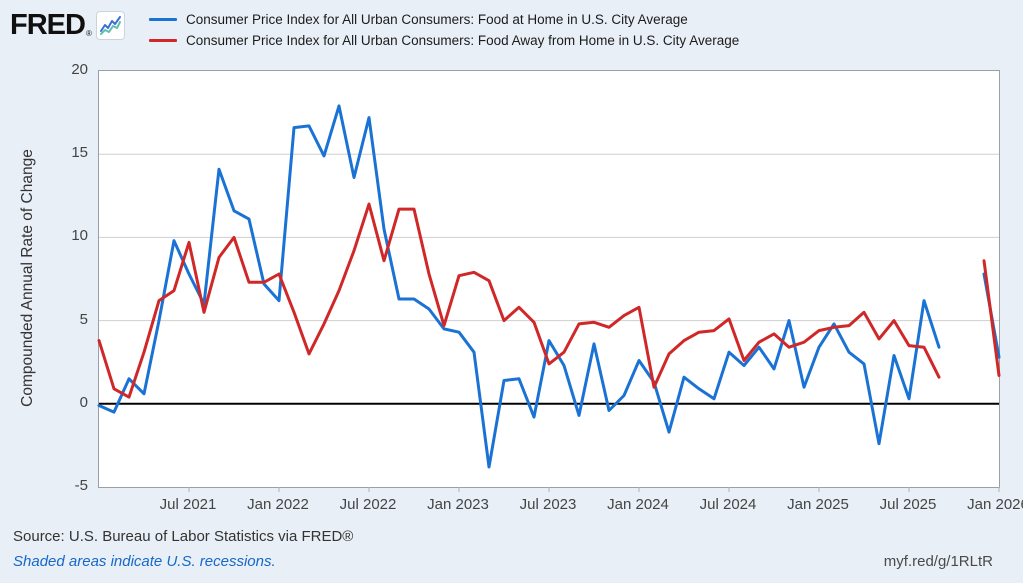 The image size is (1023, 583). I want to click on fred-logo: FRED ®, so click(67, 25).